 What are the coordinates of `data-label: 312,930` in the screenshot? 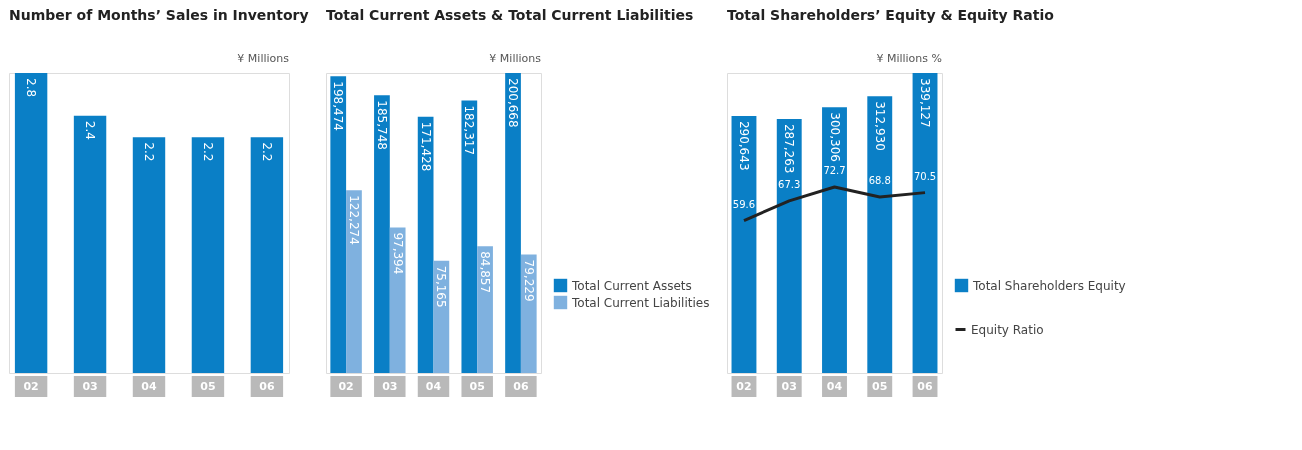 It's located at (879, 126).